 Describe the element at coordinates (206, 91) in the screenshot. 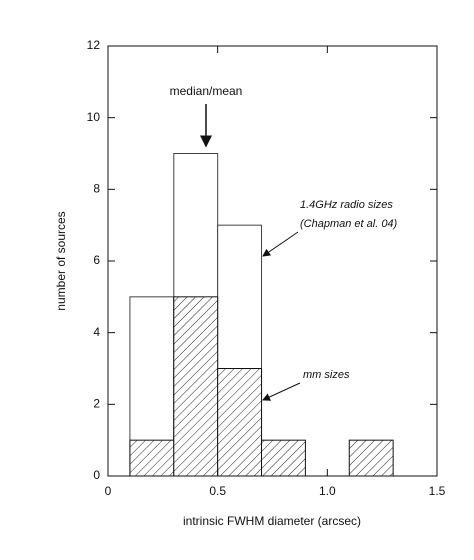

I see `annotation: median/mean` at that location.